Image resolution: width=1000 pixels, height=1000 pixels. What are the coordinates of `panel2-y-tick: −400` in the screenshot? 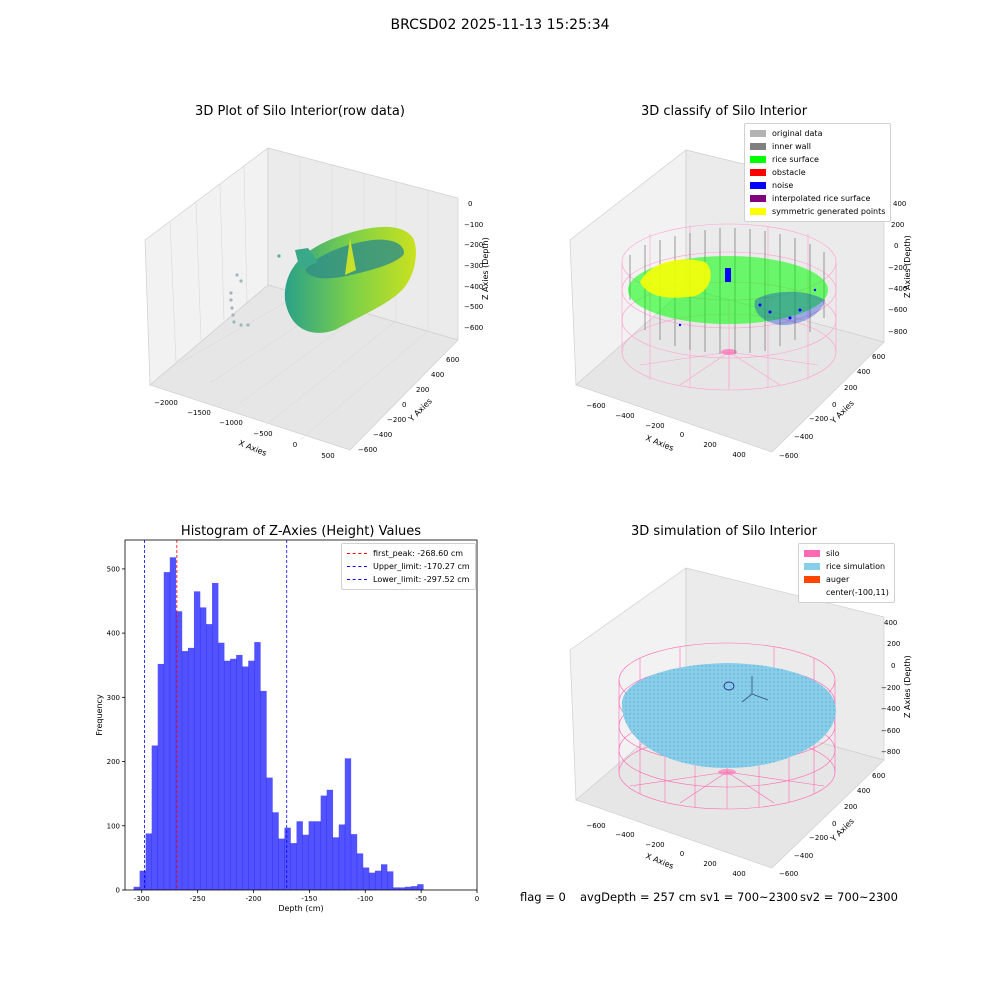 It's located at (803, 437).